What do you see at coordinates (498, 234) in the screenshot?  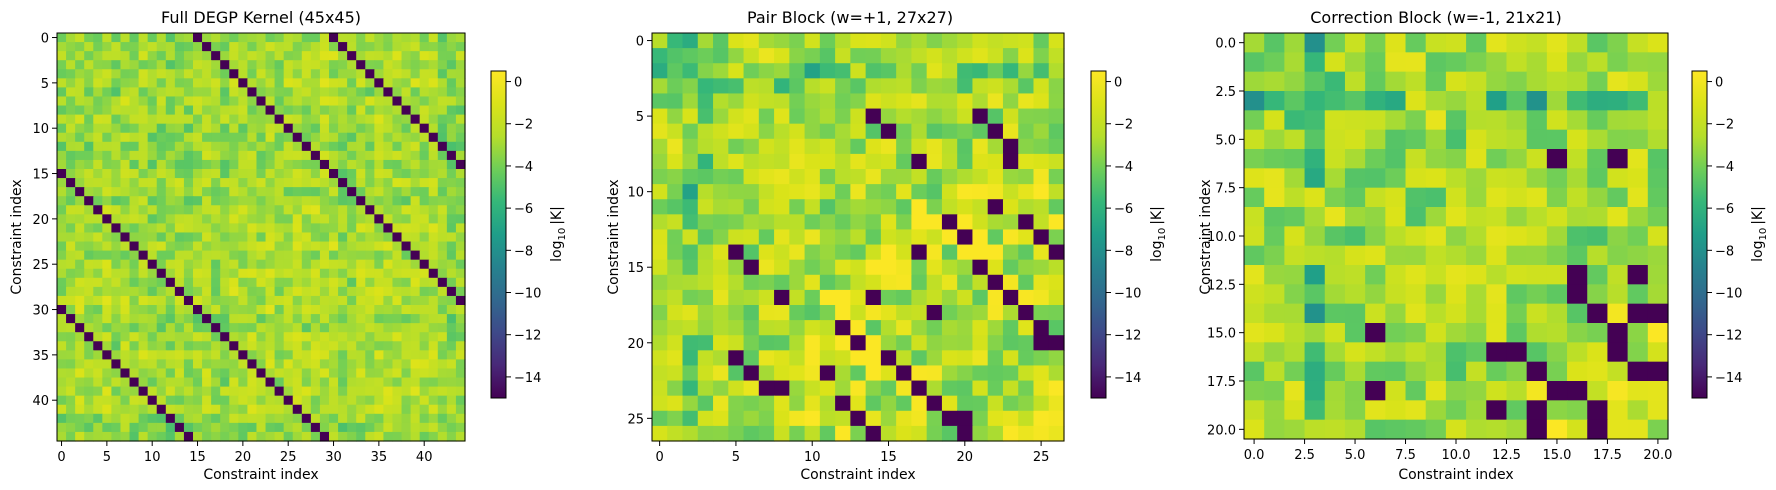 I see `colorbar-gradient` at bounding box center [498, 234].